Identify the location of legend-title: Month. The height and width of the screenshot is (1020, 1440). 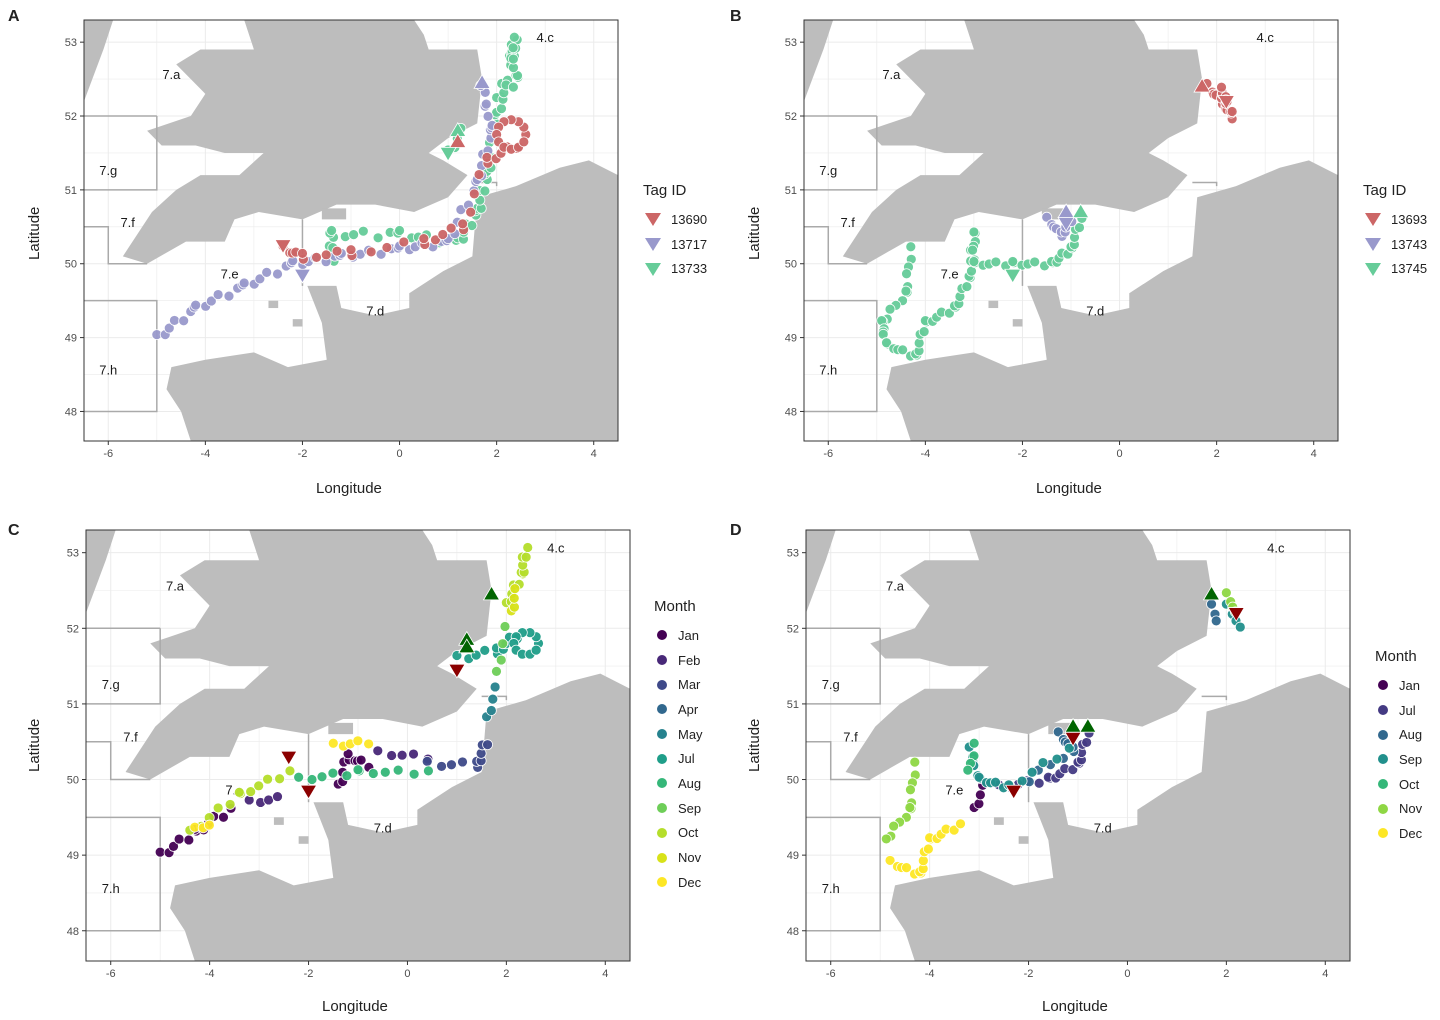
(1396, 656).